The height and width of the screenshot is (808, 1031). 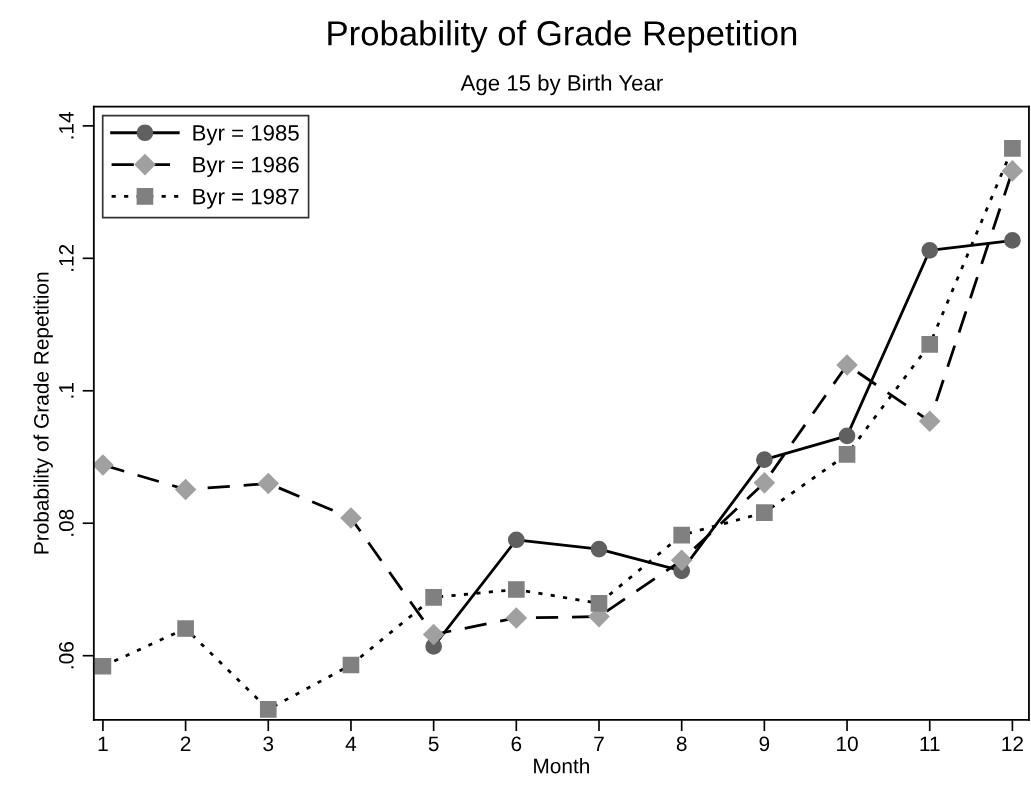 What do you see at coordinates (66, 257) in the screenshot?
I see `y-tick-label: .12` at bounding box center [66, 257].